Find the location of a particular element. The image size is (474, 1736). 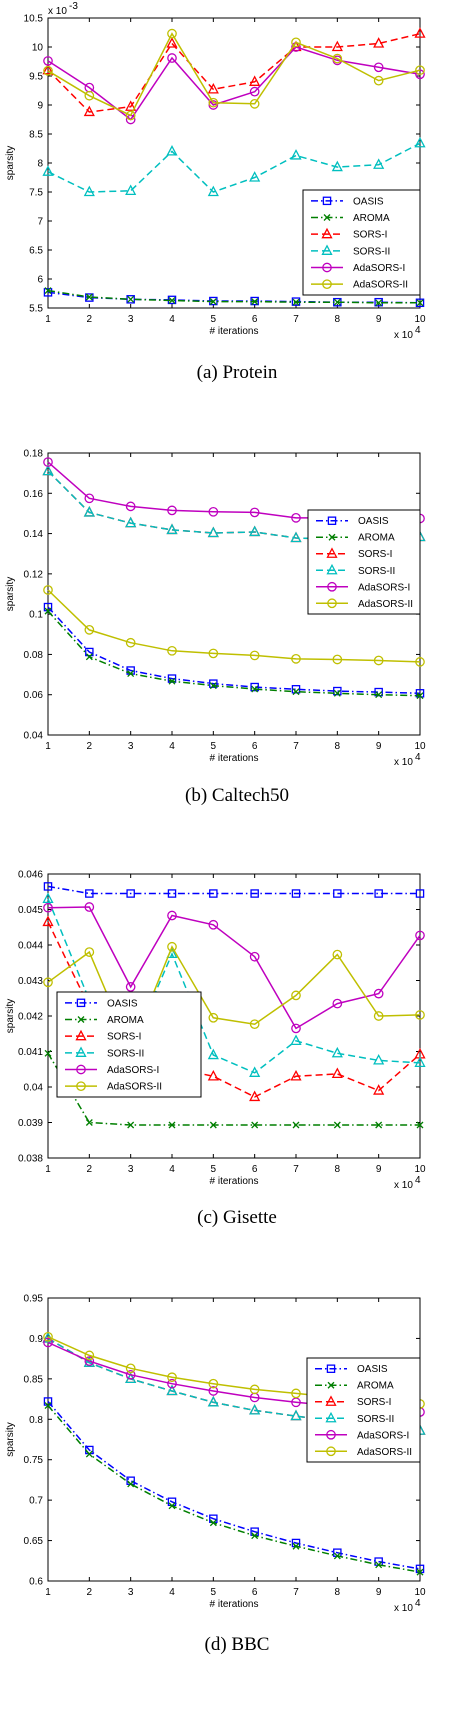

legend-entry: SORS-I is located at coordinates (370, 235).